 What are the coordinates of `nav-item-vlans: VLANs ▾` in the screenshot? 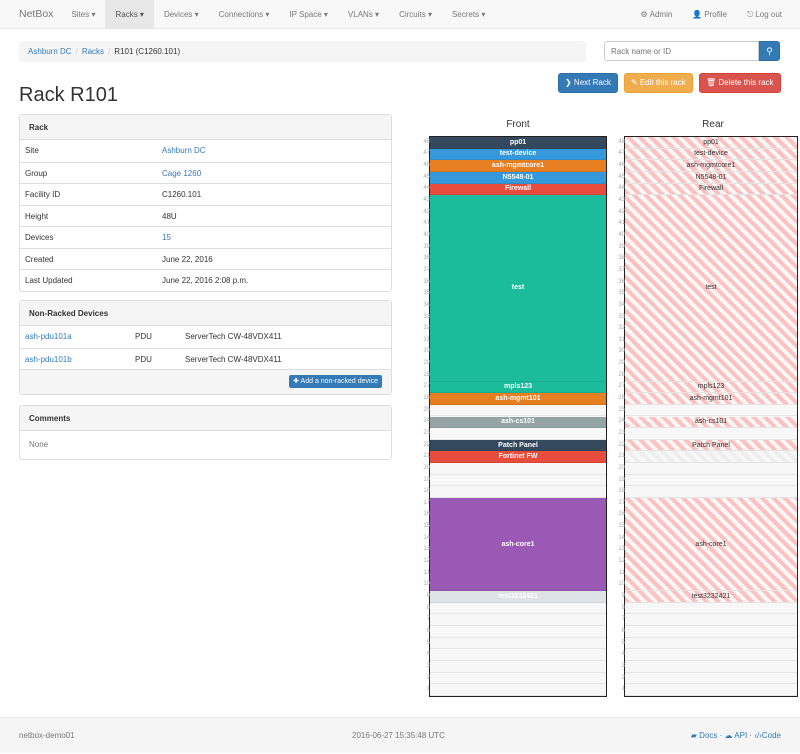 It's located at (363, 14).